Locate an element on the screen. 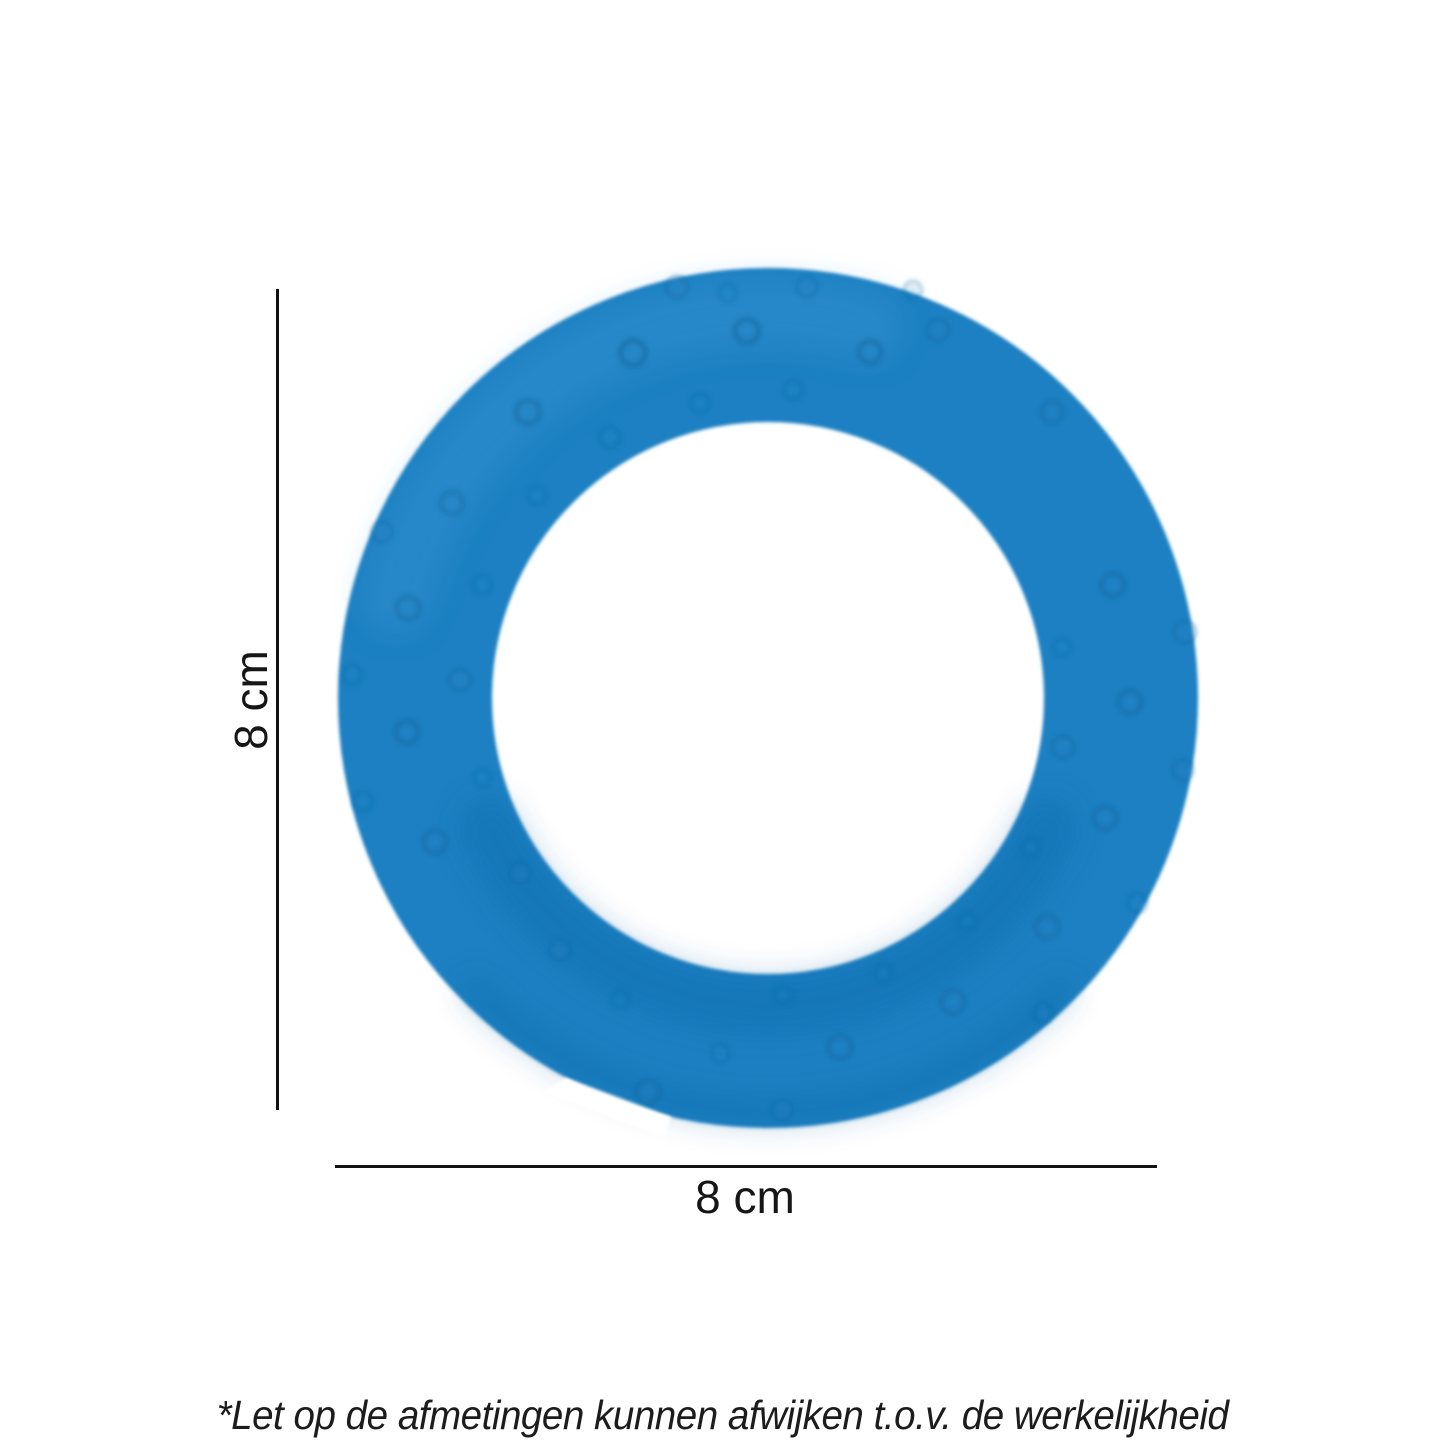  width-dimension-line is located at coordinates (746, 1166).